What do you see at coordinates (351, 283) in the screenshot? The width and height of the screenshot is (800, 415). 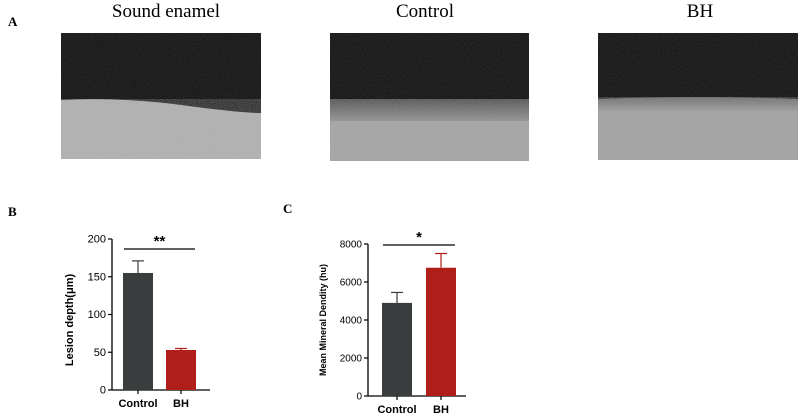 I see `y-tick-label: 6000` at bounding box center [351, 283].